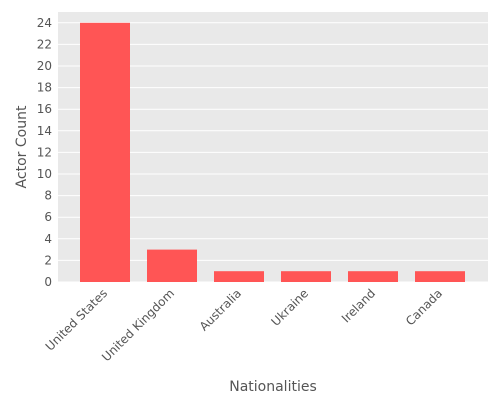  What do you see at coordinates (48, 239) in the screenshot?
I see `y-tick-label: 4` at bounding box center [48, 239].